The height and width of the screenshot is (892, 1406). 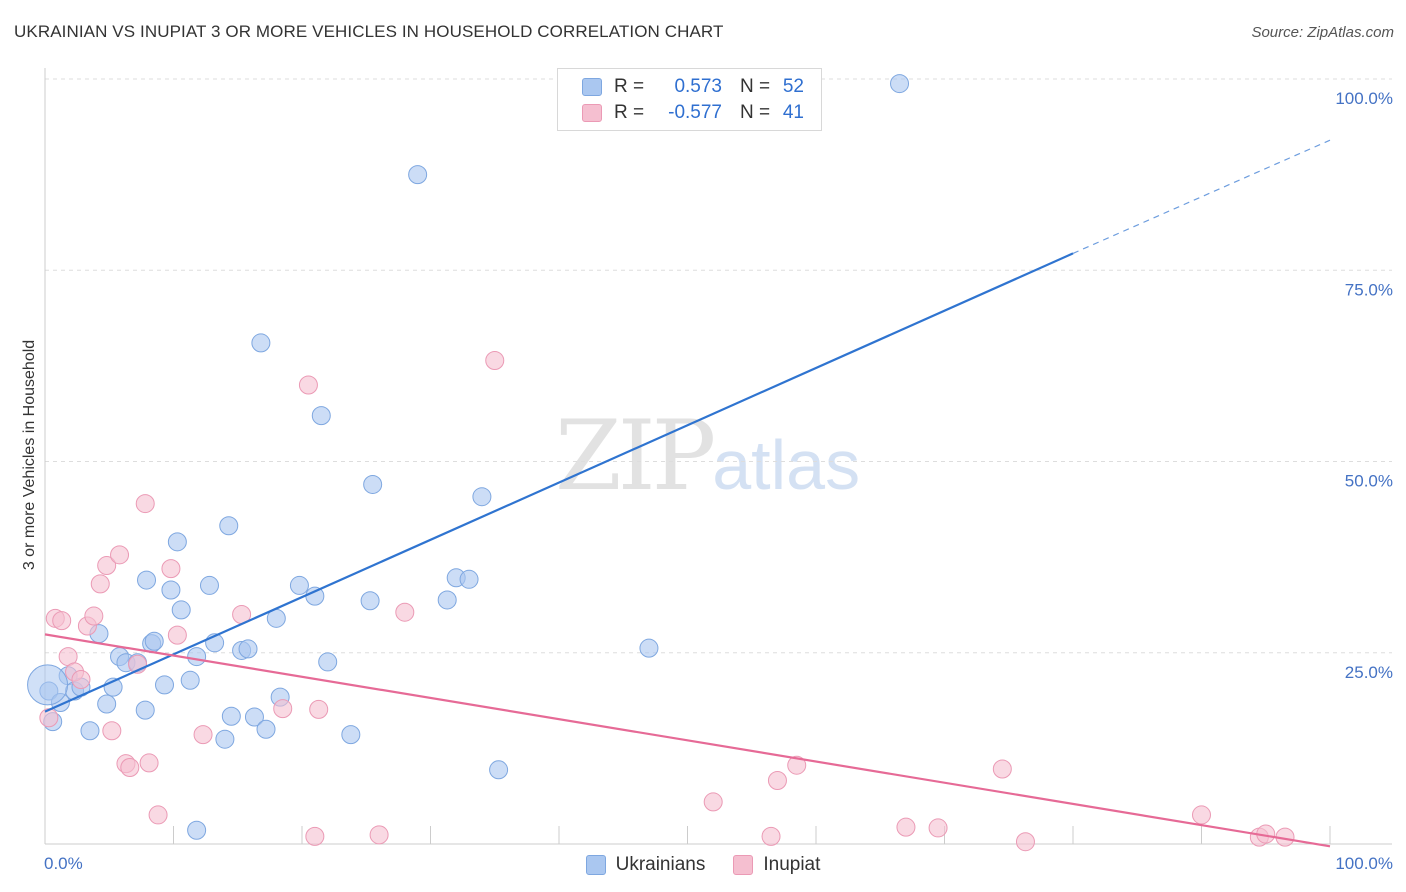 What do you see at coordinates (755, 86) in the screenshot?
I see `legend-n-label: N =` at bounding box center [755, 86].